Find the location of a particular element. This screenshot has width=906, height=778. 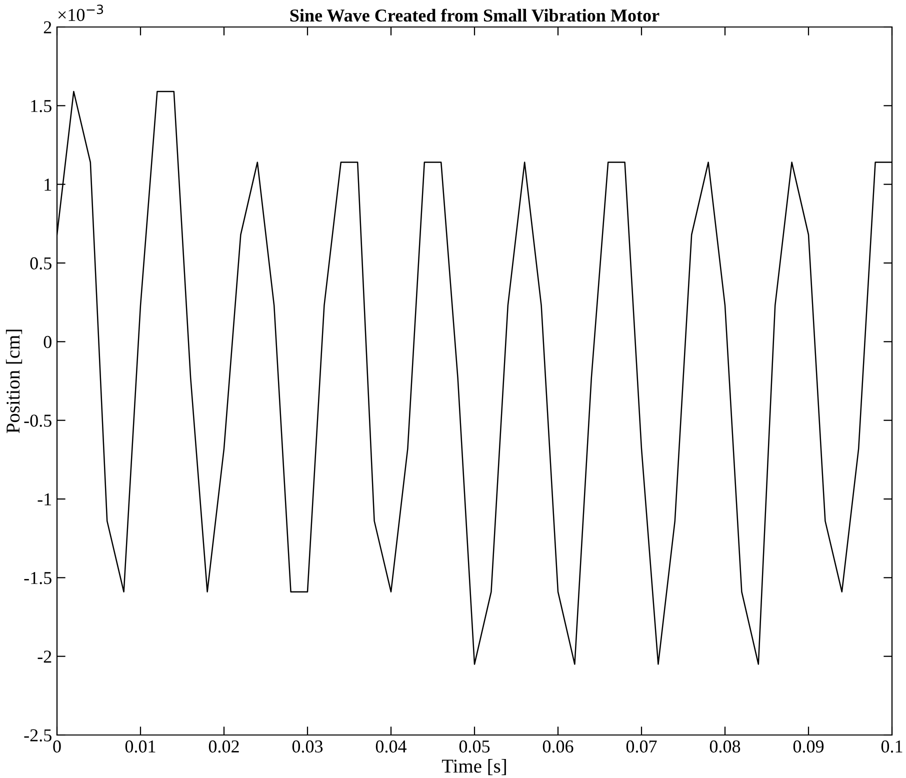

y-tick-label: -2.5 is located at coordinates (38, 735).